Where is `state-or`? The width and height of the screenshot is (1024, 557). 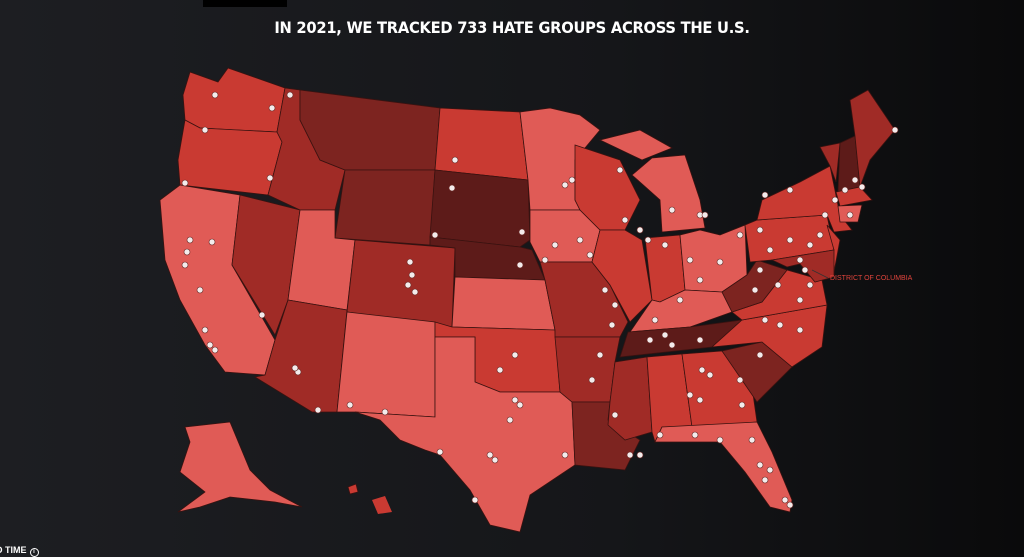 state-or is located at coordinates (230, 157).